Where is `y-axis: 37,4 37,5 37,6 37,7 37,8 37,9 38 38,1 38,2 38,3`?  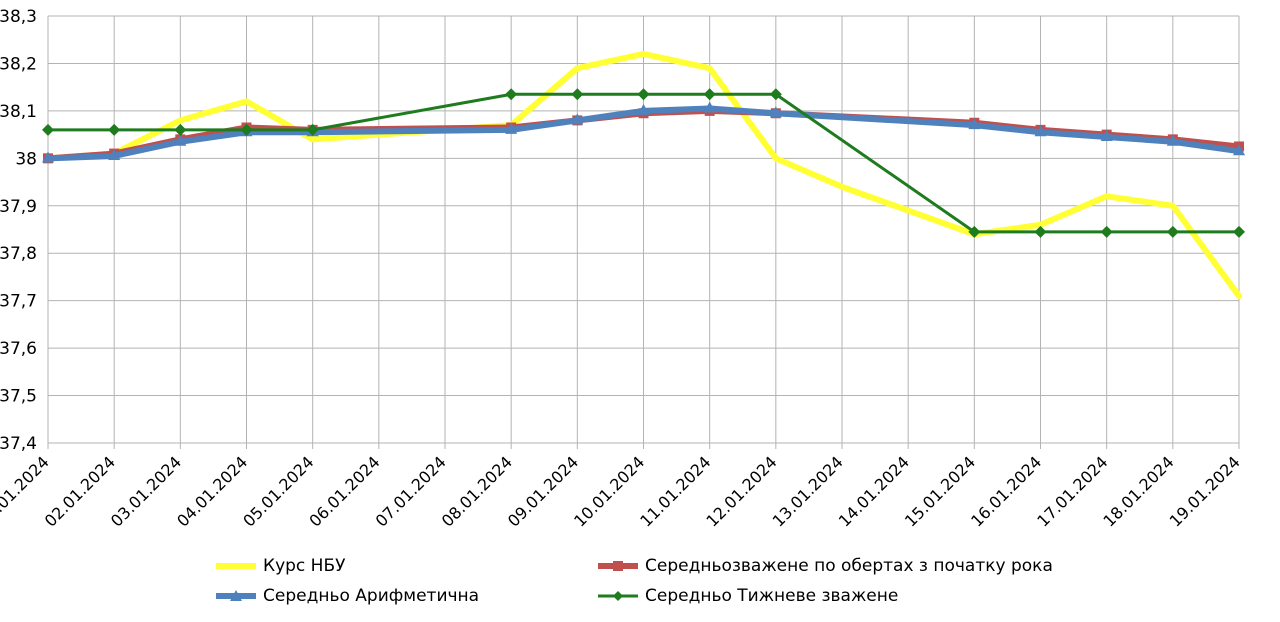 y-axis: 37,4 37,5 37,6 37,7 37,8 37,9 38 38,1 38,2 38,3 is located at coordinates (18, 230).